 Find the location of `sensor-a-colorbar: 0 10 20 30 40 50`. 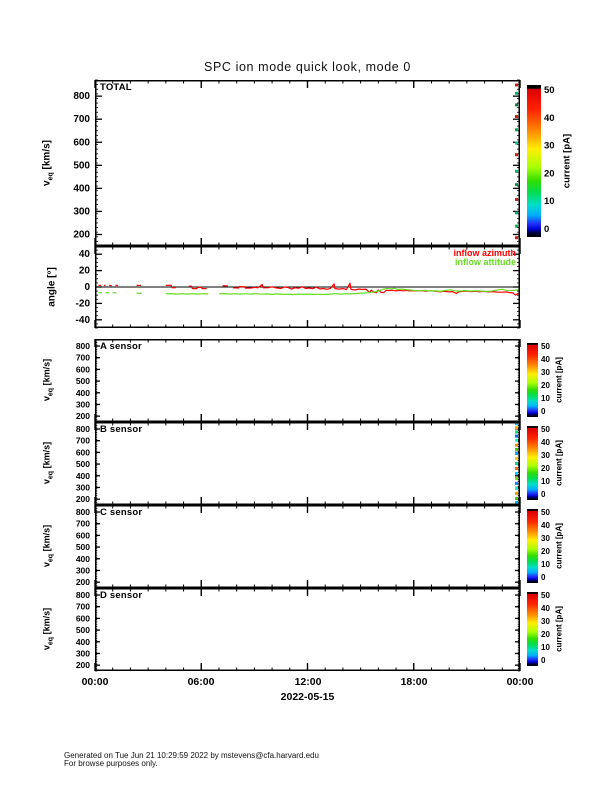

sensor-a-colorbar: 0 10 20 30 40 50 is located at coordinates (538, 379).